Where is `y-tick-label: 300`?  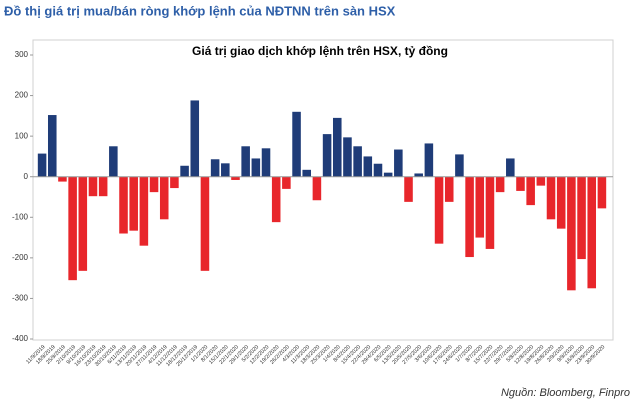
y-tick-label: 300 is located at coordinates (22, 54).